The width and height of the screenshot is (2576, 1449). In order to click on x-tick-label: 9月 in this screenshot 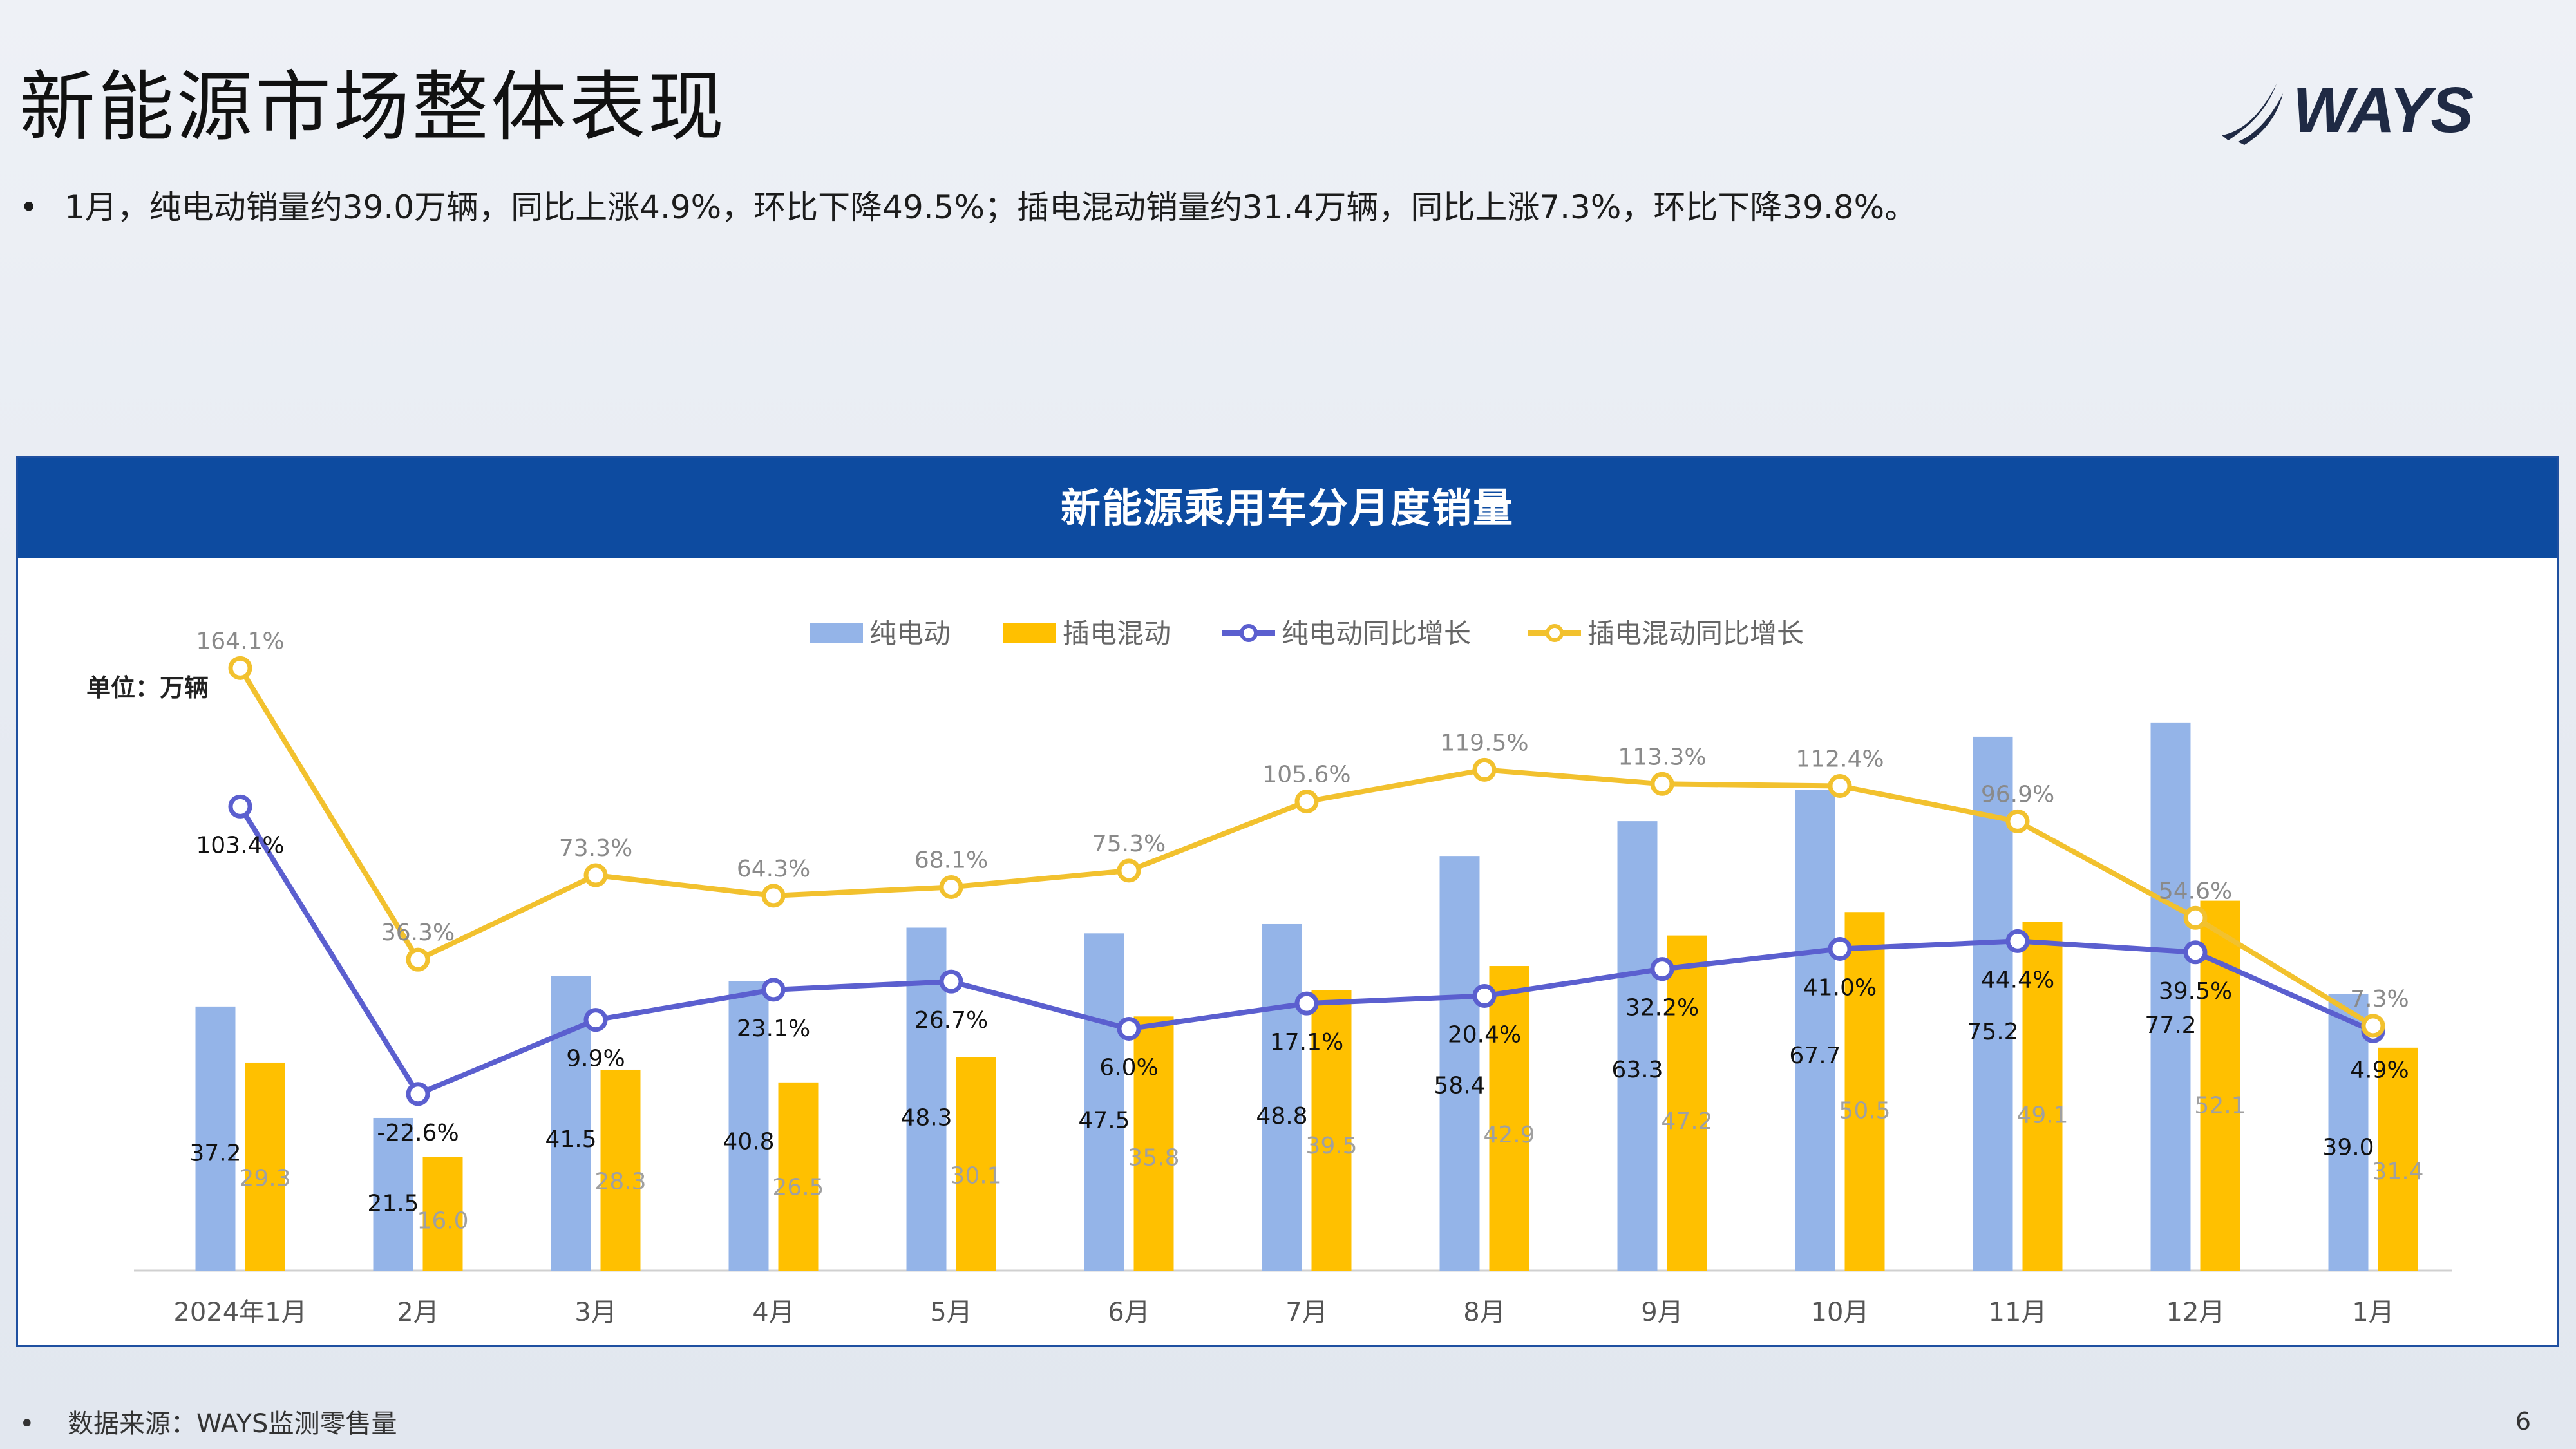, I will do `click(1662, 1313)`.